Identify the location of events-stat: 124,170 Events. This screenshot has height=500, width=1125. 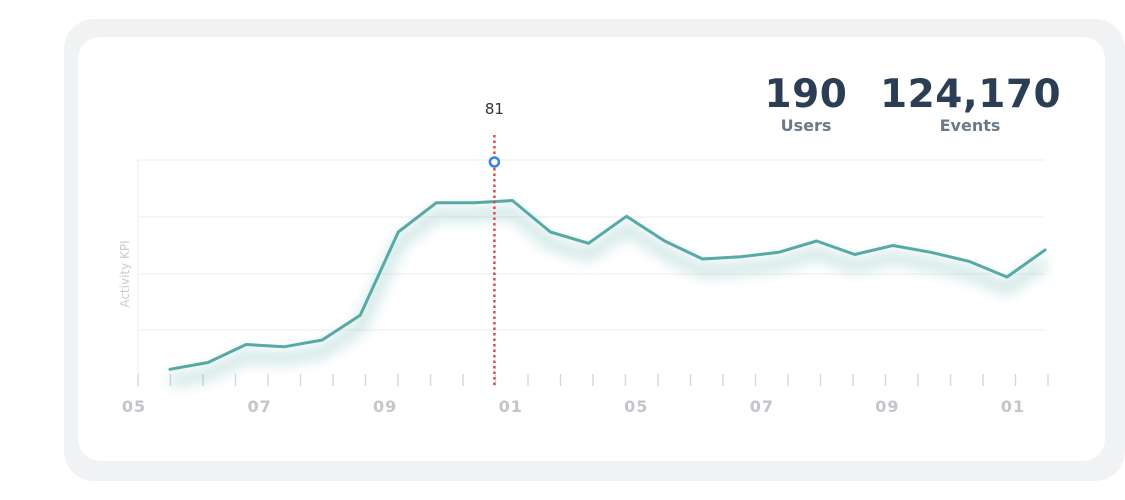
(971, 103).